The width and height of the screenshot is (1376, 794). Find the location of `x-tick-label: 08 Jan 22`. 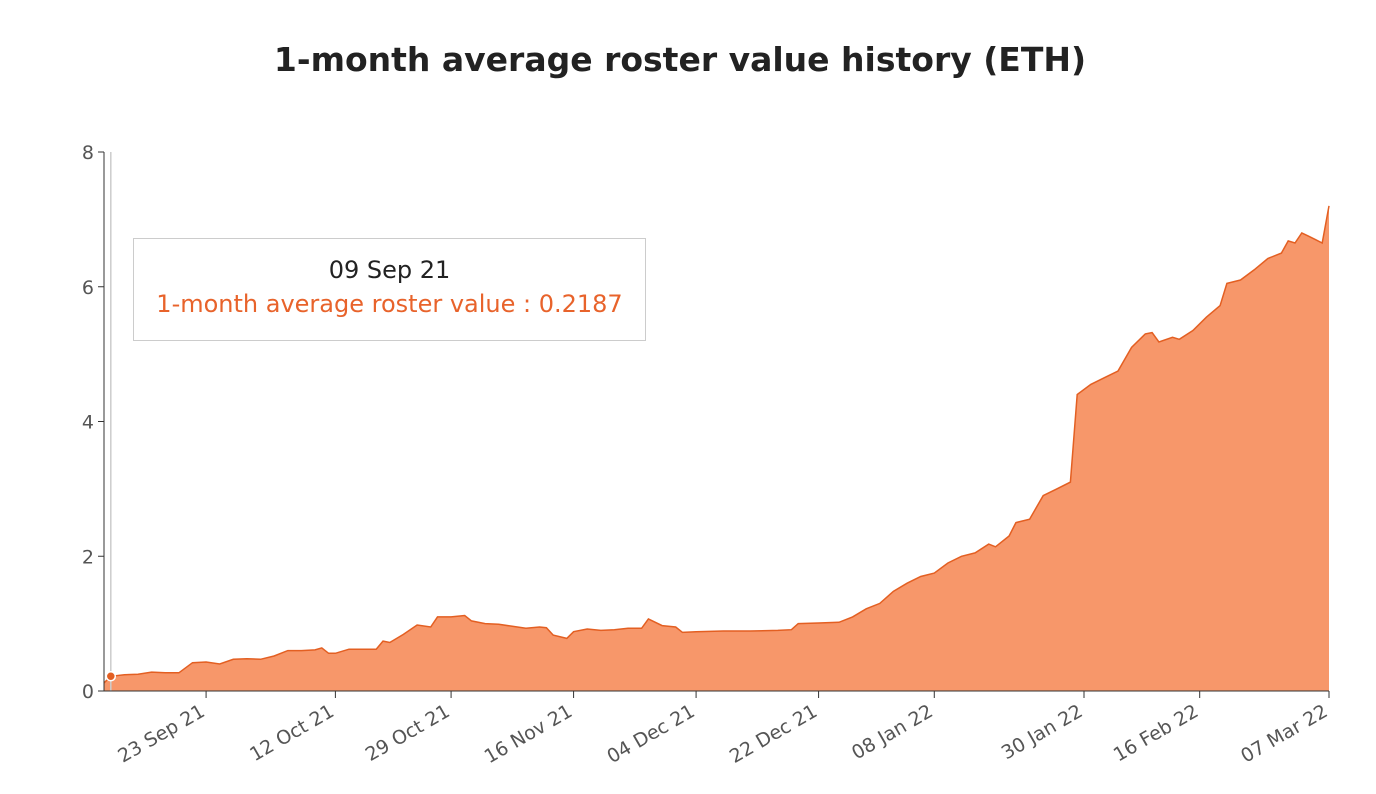

x-tick-label: 08 Jan 22 is located at coordinates (892, 732).